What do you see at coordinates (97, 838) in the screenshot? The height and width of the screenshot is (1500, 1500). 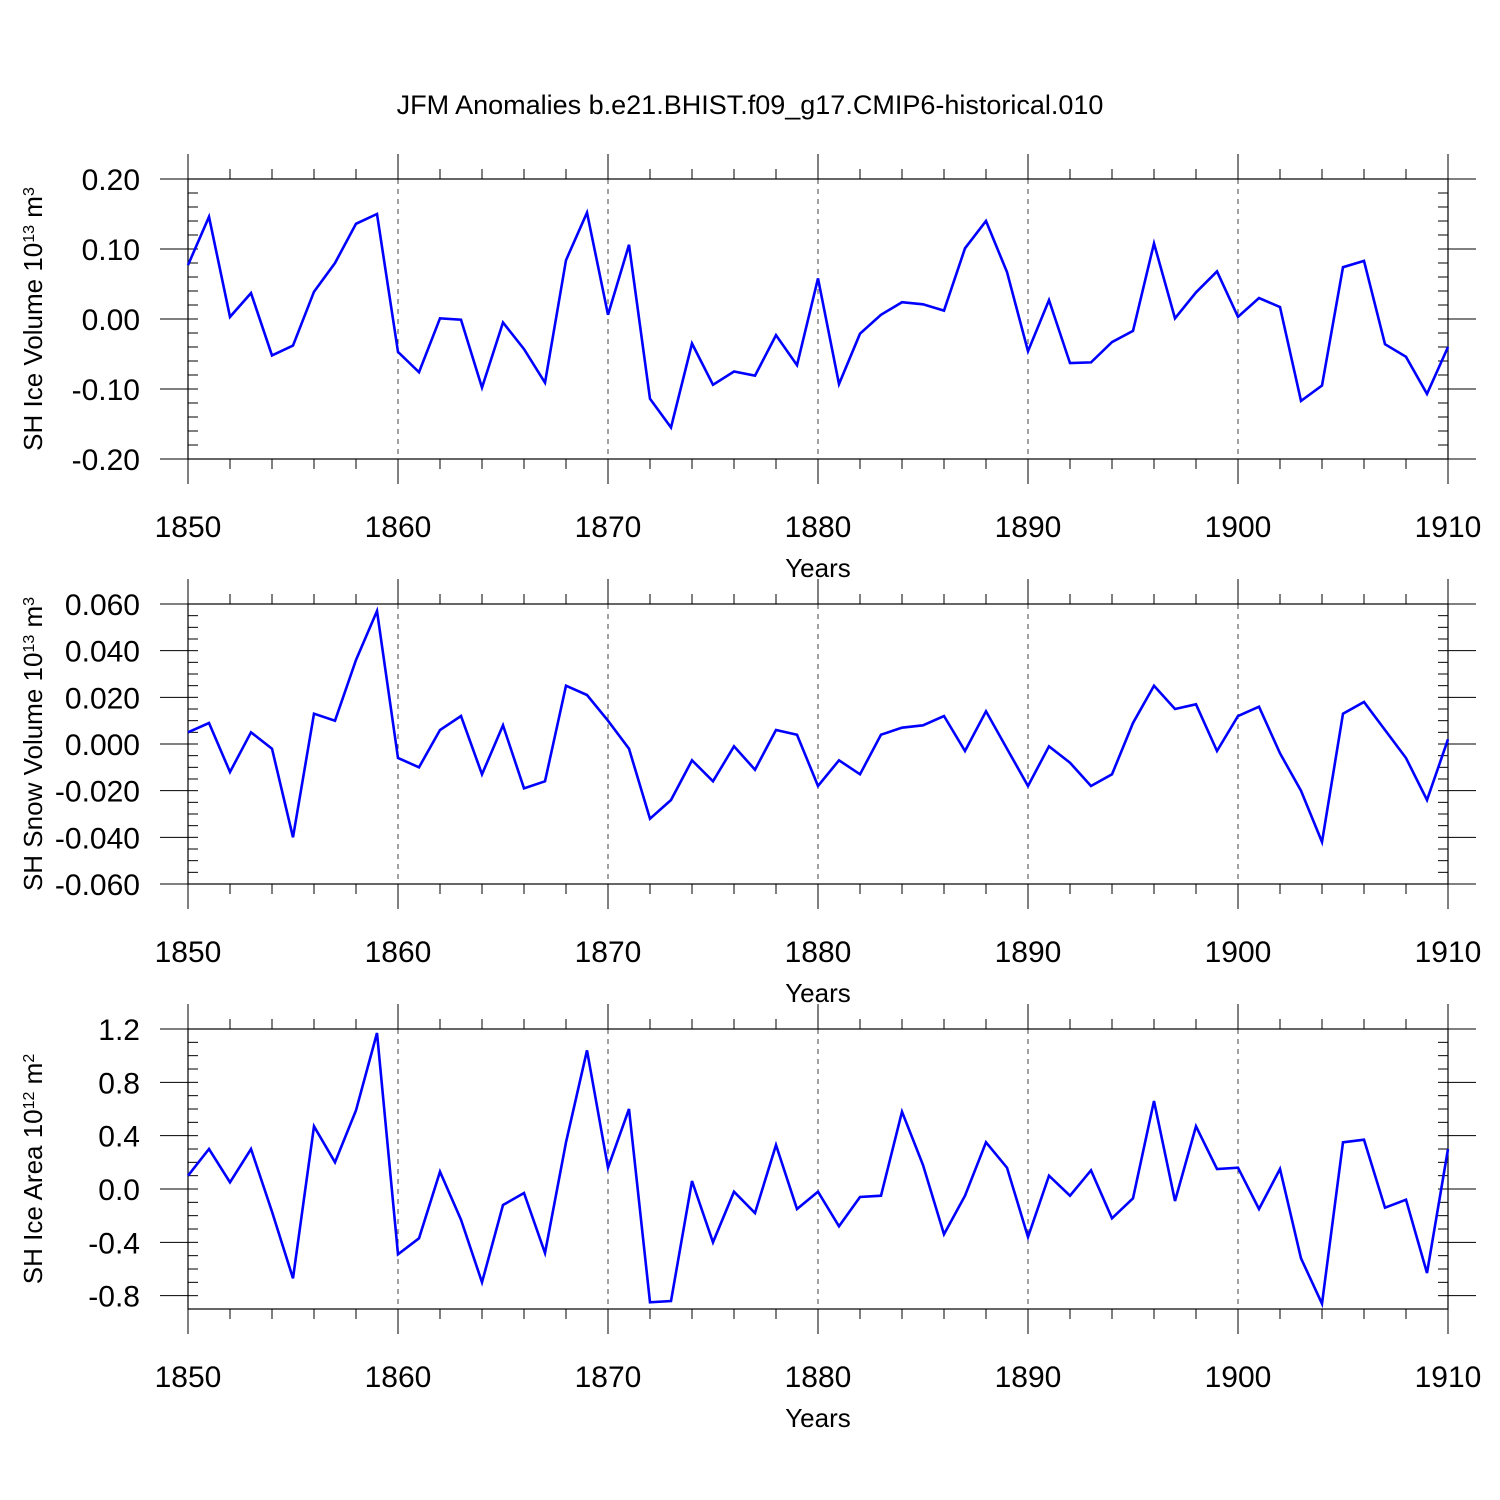 I see `y-tick-label: -0.040` at bounding box center [97, 838].